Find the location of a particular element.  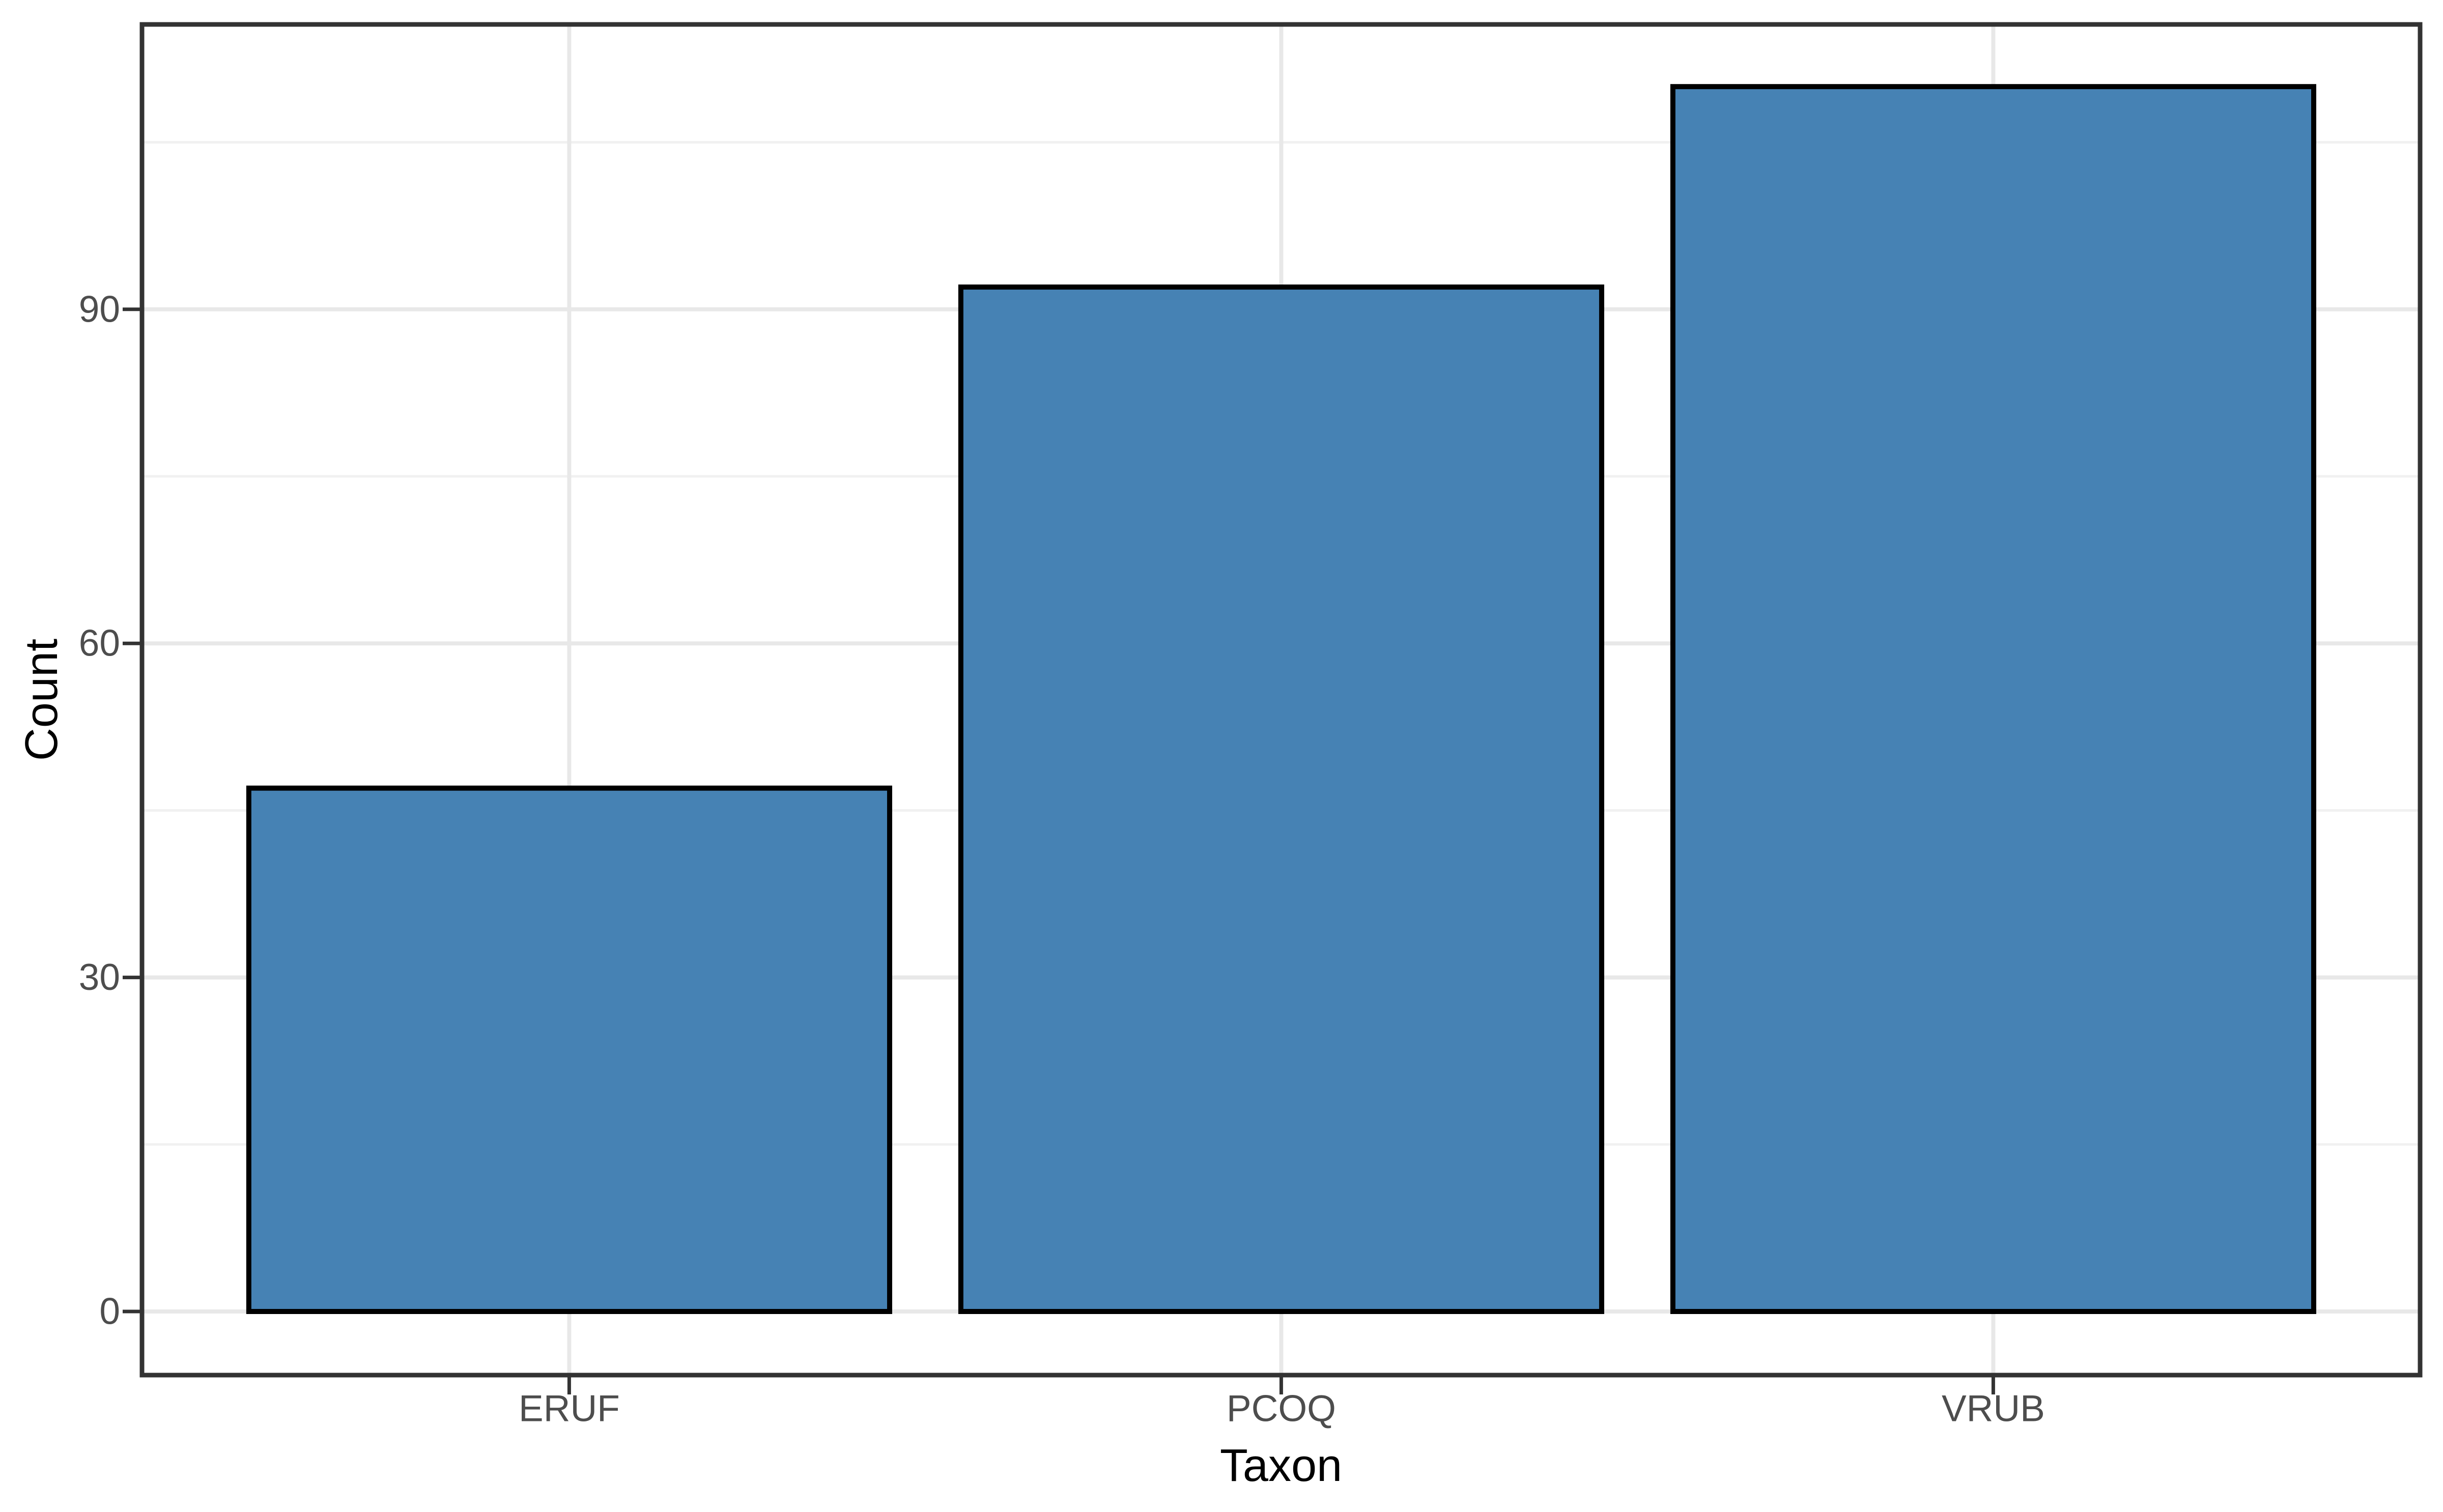

x-tick-label: ERUF is located at coordinates (569, 1409).